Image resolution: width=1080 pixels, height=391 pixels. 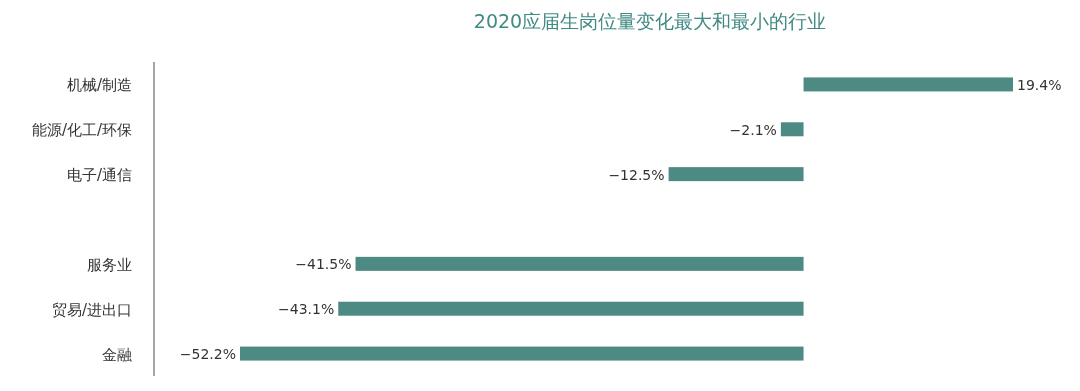 I want to click on y-tick-label: 服务业, so click(x=109, y=264).